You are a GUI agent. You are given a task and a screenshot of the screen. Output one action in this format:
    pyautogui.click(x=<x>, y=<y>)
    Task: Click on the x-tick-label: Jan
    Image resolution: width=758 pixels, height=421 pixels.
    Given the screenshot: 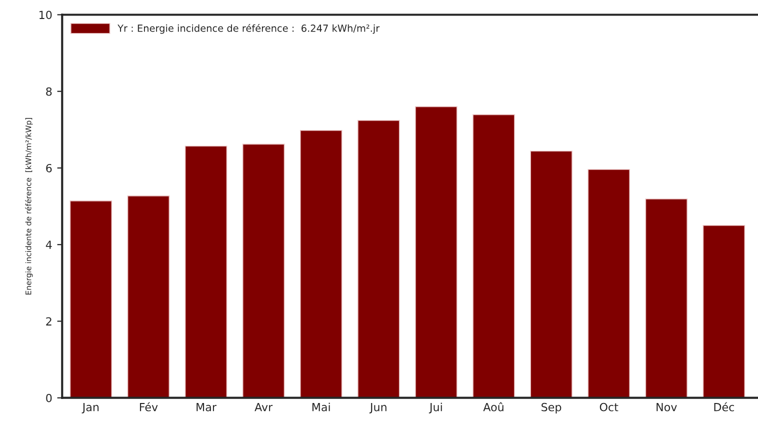 What is the action you would take?
    pyautogui.click(x=90, y=408)
    